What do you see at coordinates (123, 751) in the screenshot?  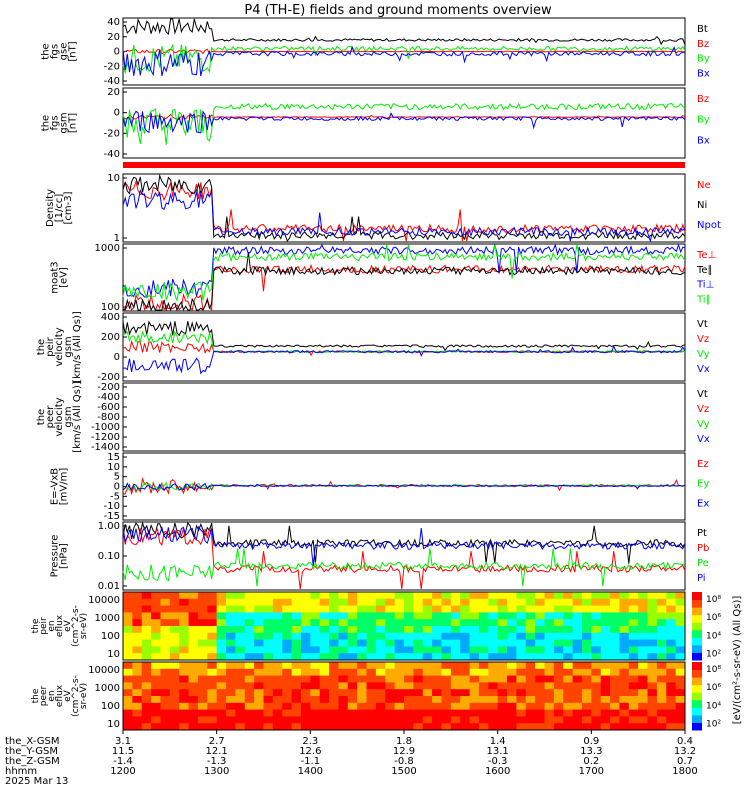 I see `xaxis-y-0: 11.5` at bounding box center [123, 751].